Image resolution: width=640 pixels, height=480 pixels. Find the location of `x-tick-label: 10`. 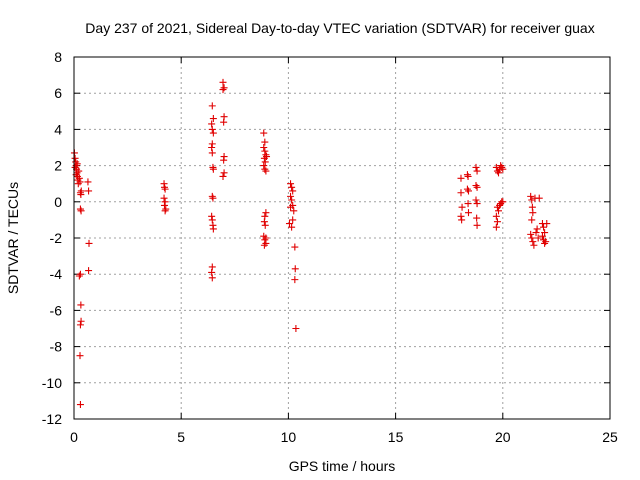

x-tick-label: 10 is located at coordinates (289, 437).